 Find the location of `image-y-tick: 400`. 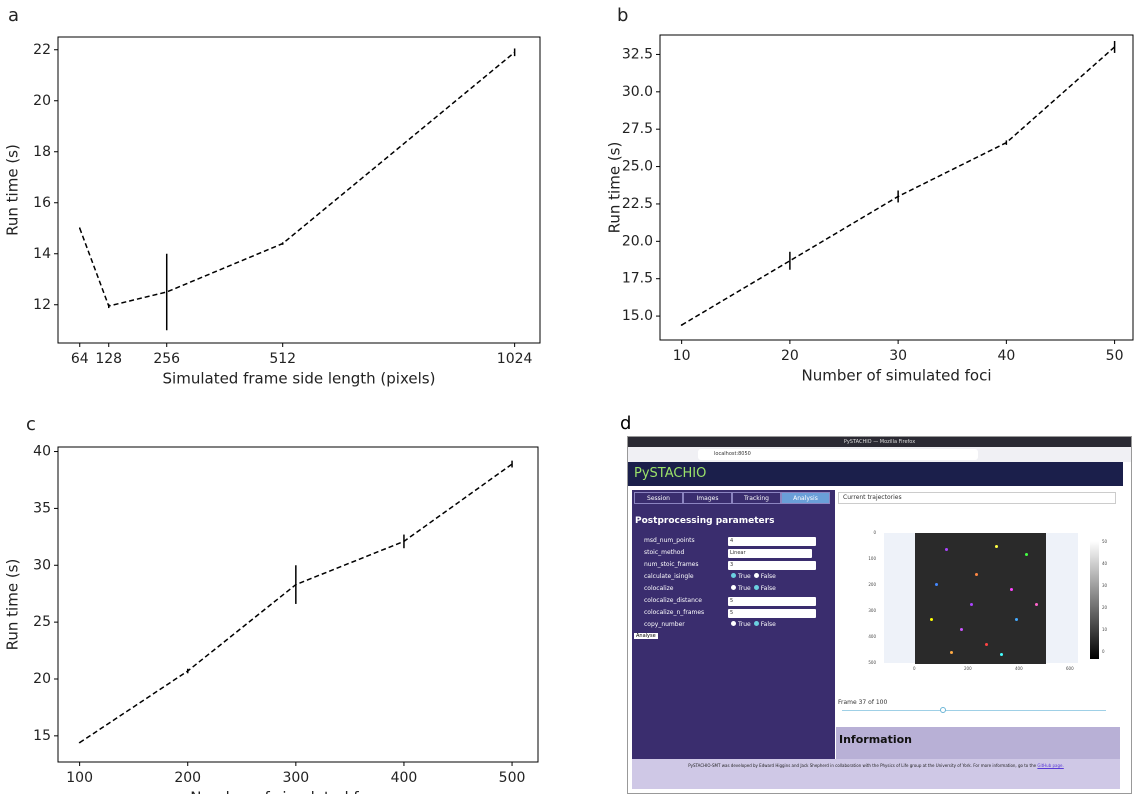

image-y-tick: 400 is located at coordinates (872, 636).